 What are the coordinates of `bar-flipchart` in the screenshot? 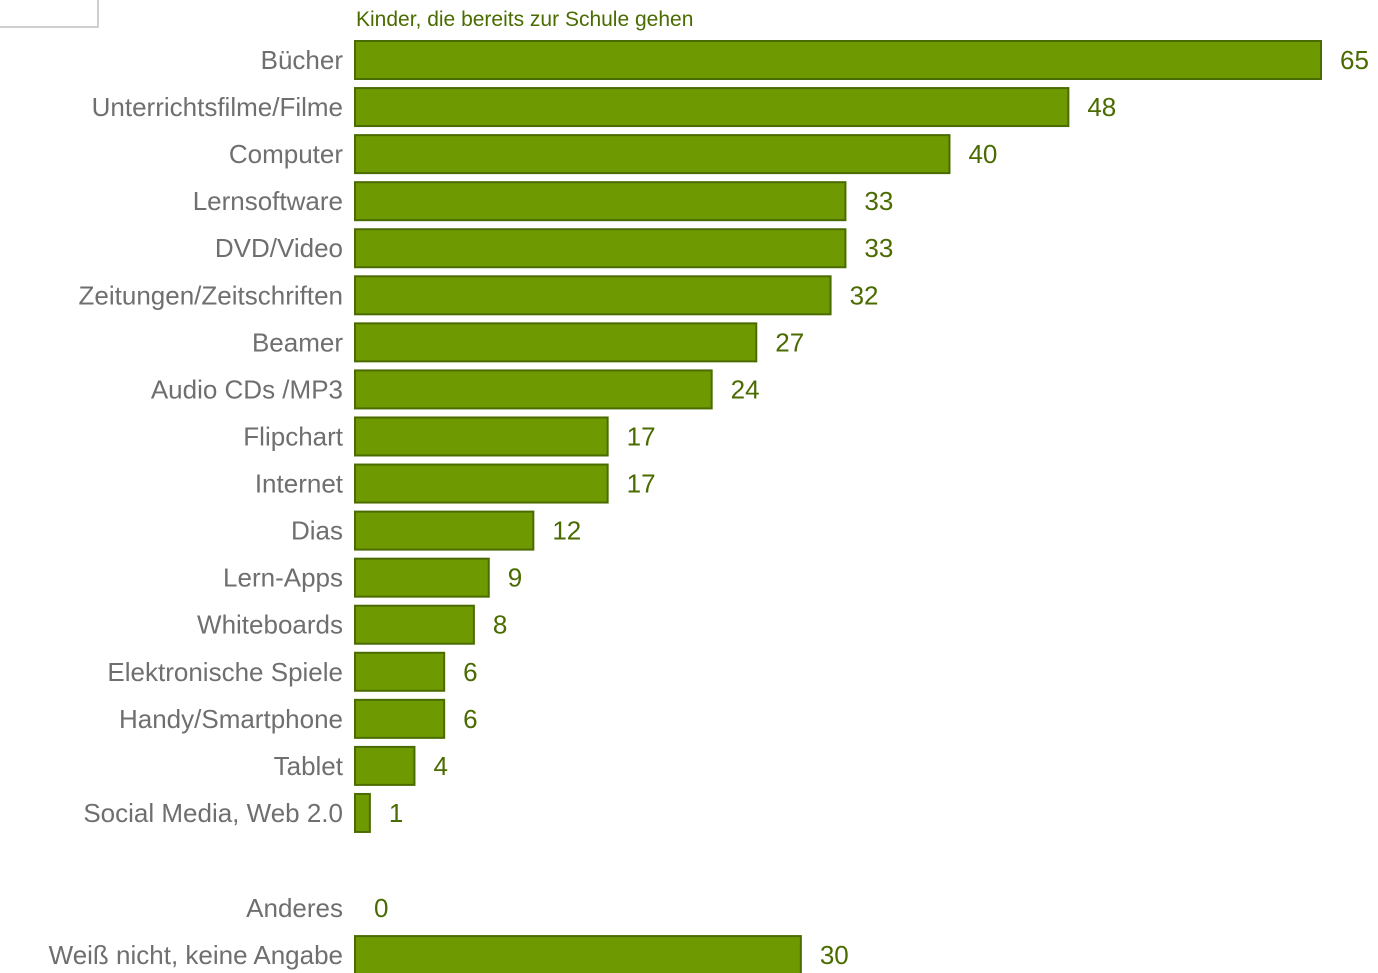 It's located at (481, 436).